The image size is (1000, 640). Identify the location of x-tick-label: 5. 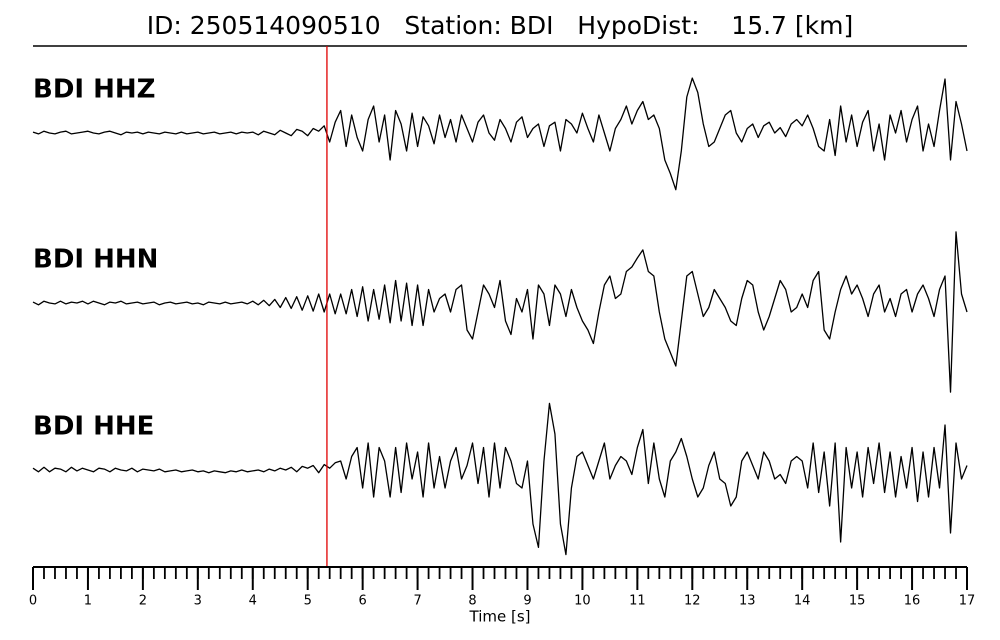
(308, 601).